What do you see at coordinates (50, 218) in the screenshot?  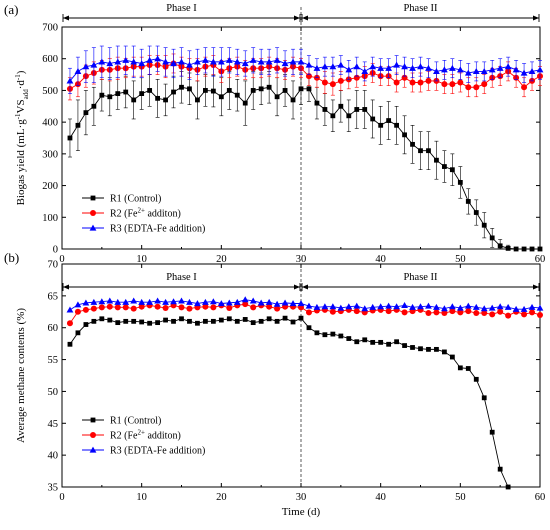 I see `y-tick-label: 100` at bounding box center [50, 218].